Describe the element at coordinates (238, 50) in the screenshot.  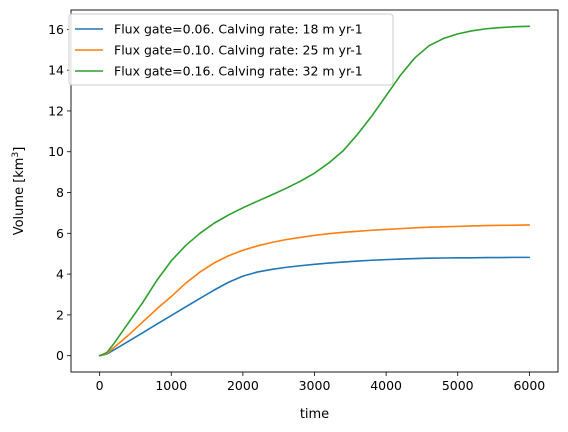
I see `legend-label-2: Flux gate=0.10. Calving rate: 25 m yr-1` at that location.